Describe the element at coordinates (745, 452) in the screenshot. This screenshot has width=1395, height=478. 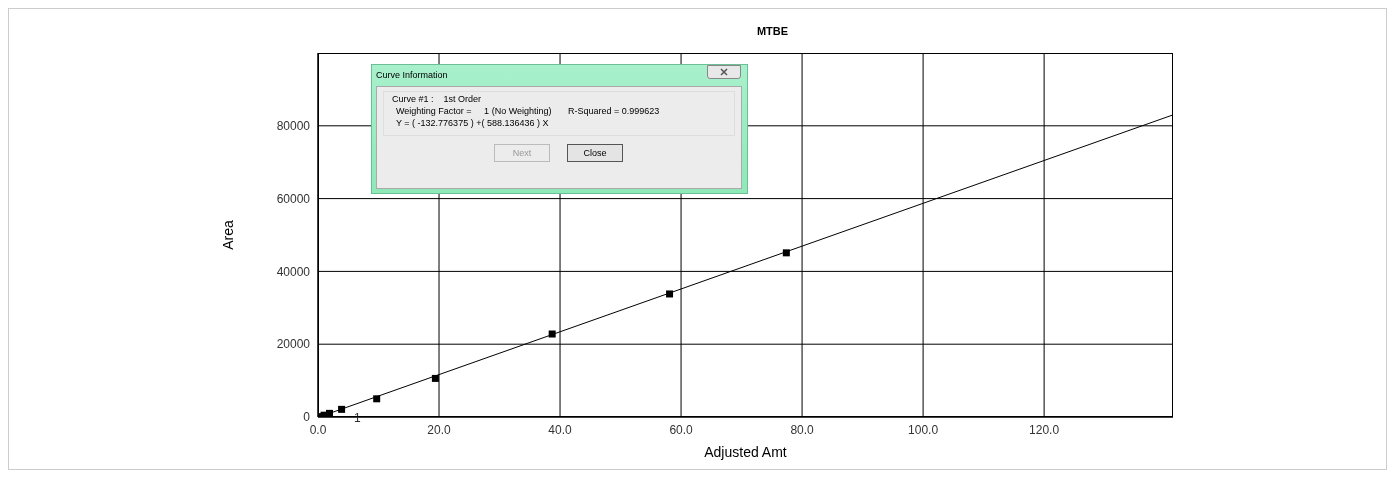
I see `x-axis-title: Adjusted Amt` at that location.